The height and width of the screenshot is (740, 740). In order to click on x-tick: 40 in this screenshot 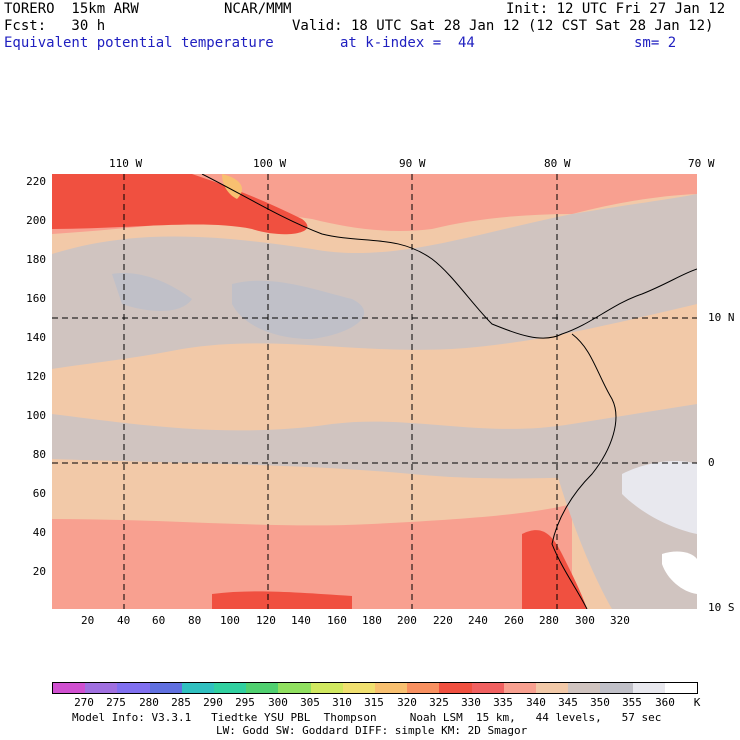, I will do `click(124, 620)`.